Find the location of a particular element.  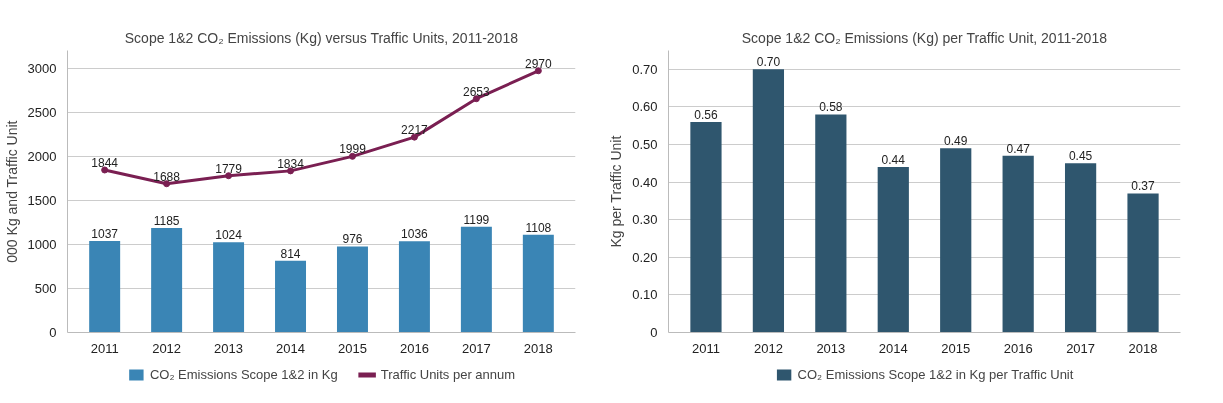

y-tick-label: 0.10 is located at coordinates (645, 295).